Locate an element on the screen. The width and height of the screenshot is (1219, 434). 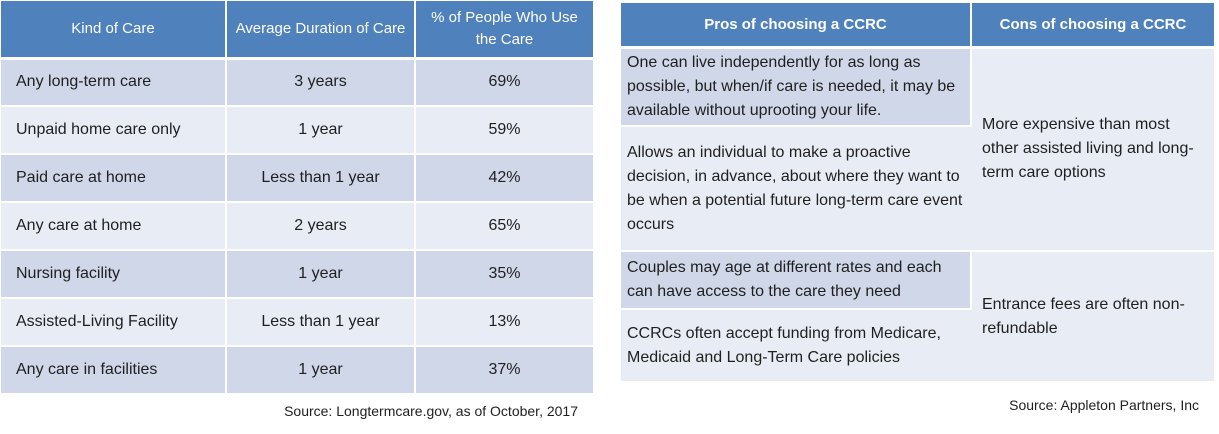
kind-of-care-cell: Unpaid home care only is located at coordinates (114, 130).